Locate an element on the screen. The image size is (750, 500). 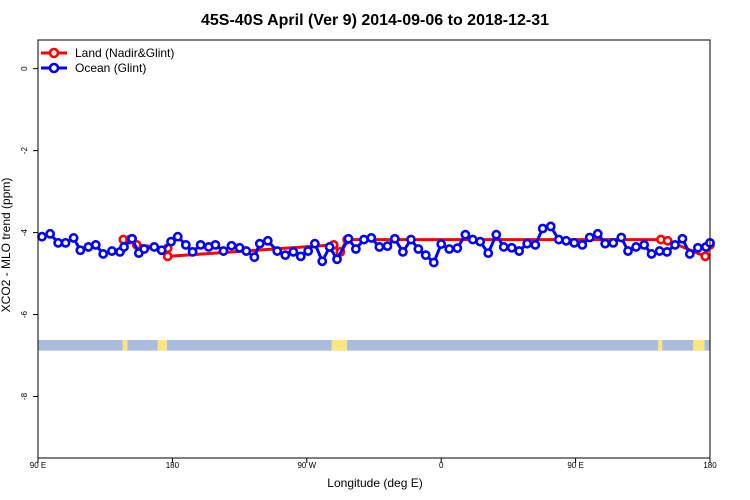
series-ocean is located at coordinates (376, 244).